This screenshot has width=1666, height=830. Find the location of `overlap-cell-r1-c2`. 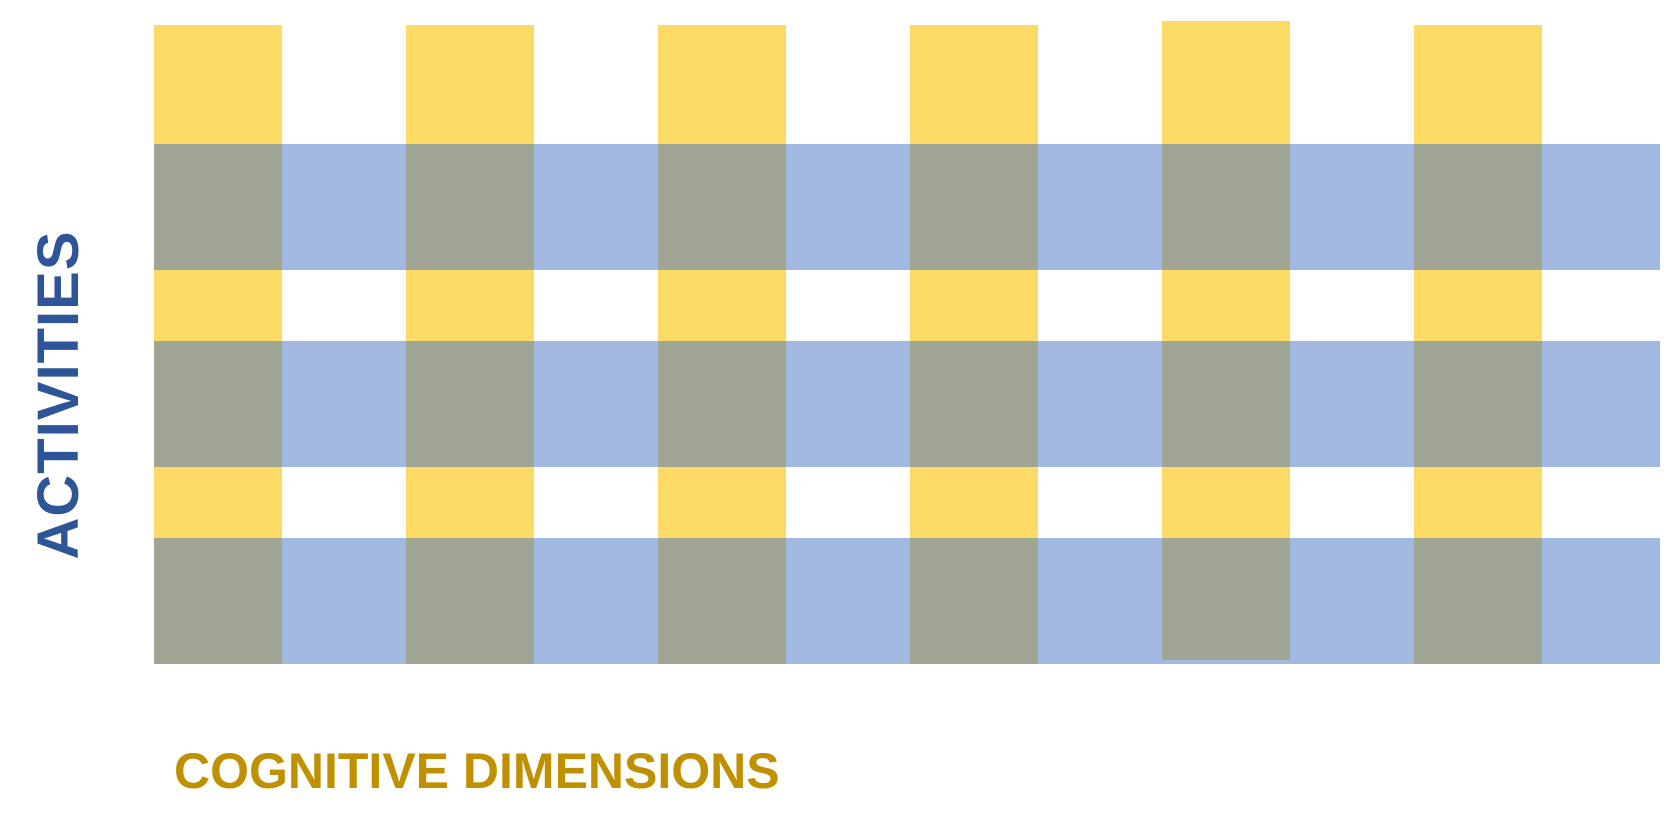

overlap-cell-r1-c2 is located at coordinates (470, 207).